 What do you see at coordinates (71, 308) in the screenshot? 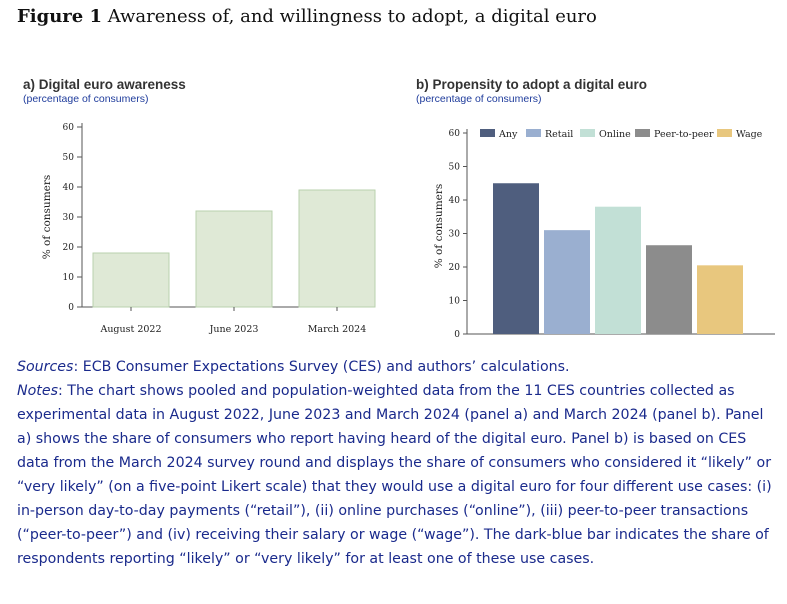
I see `awareness-y-tick-label: 0` at bounding box center [71, 308].